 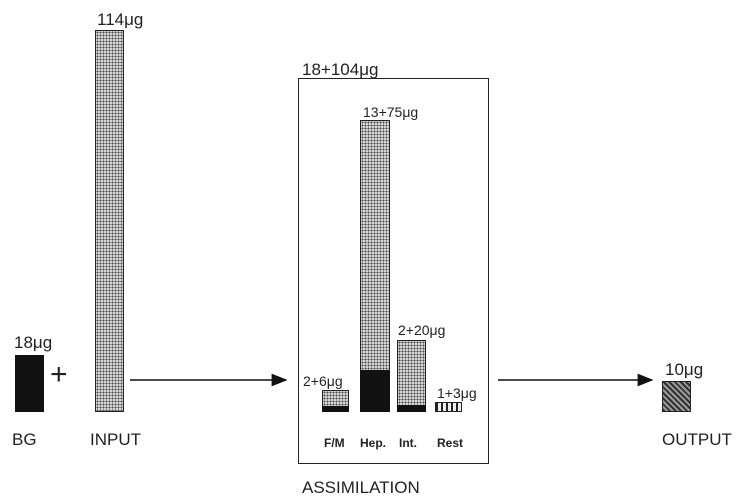 I want to click on output-amount-label: 10μg, so click(x=684, y=369).